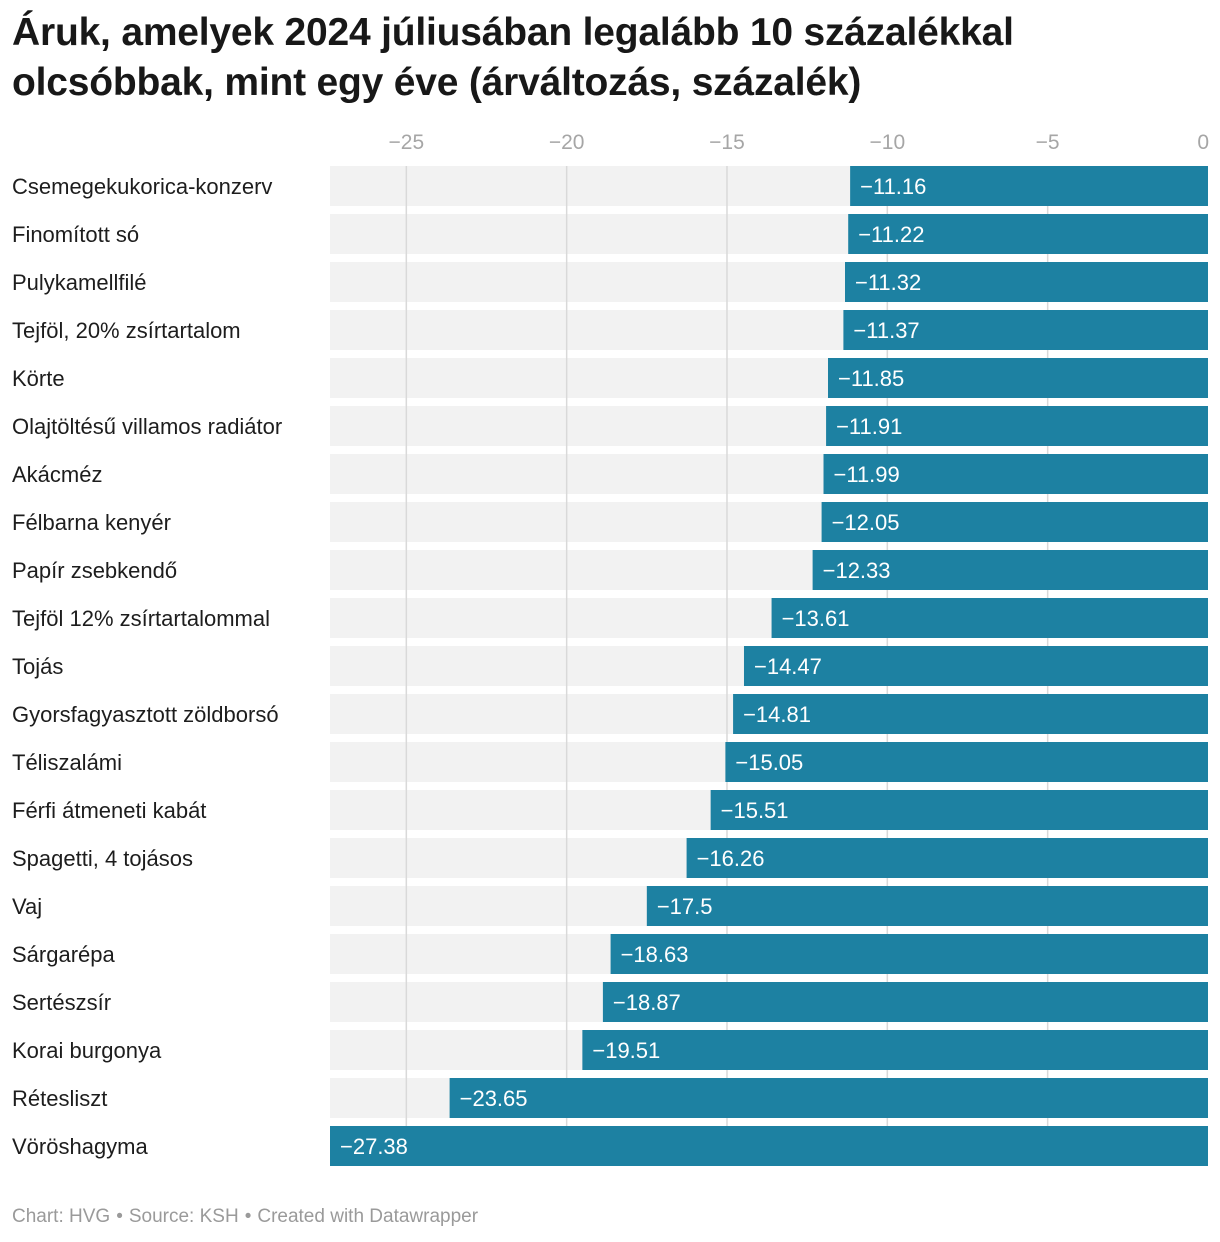  Describe the element at coordinates (102, 858) in the screenshot. I see `category-label: Spagetti, 4 tojásos` at that location.